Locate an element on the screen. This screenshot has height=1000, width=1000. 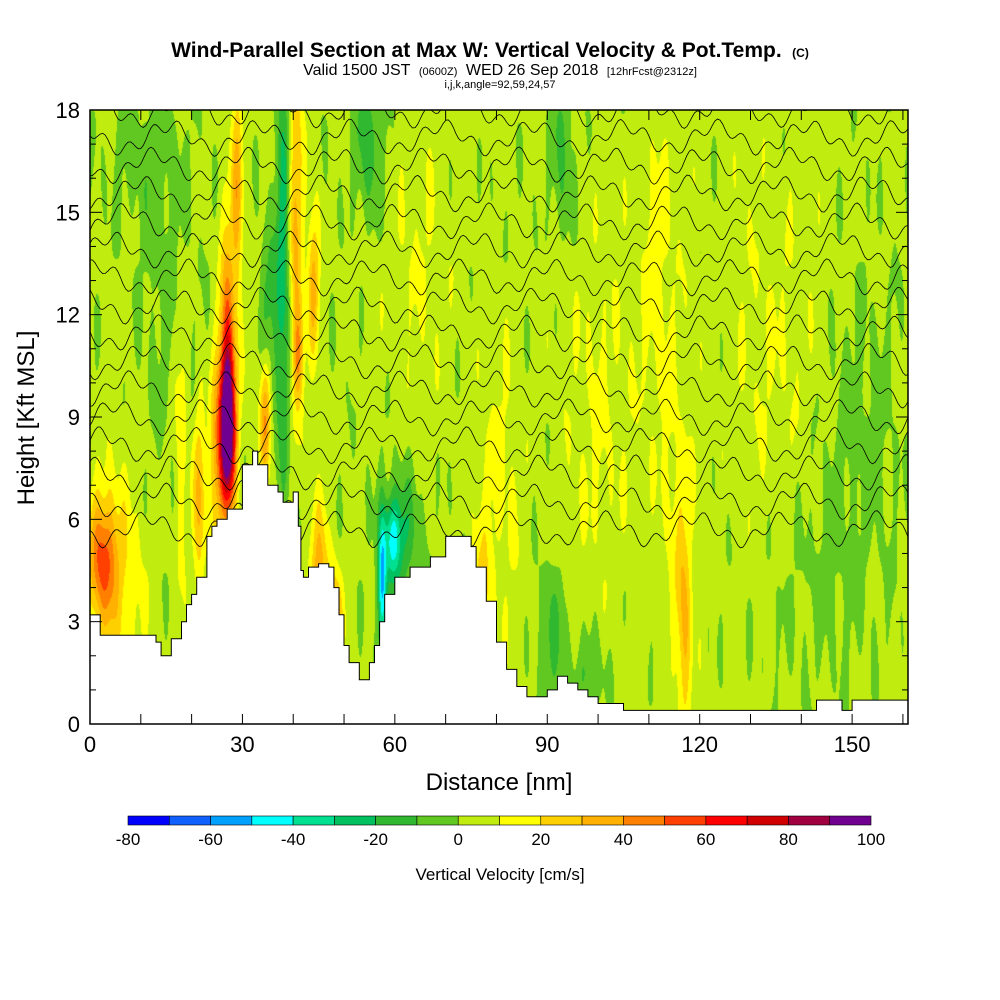
y-tick-label: 15 is located at coordinates (68, 212).